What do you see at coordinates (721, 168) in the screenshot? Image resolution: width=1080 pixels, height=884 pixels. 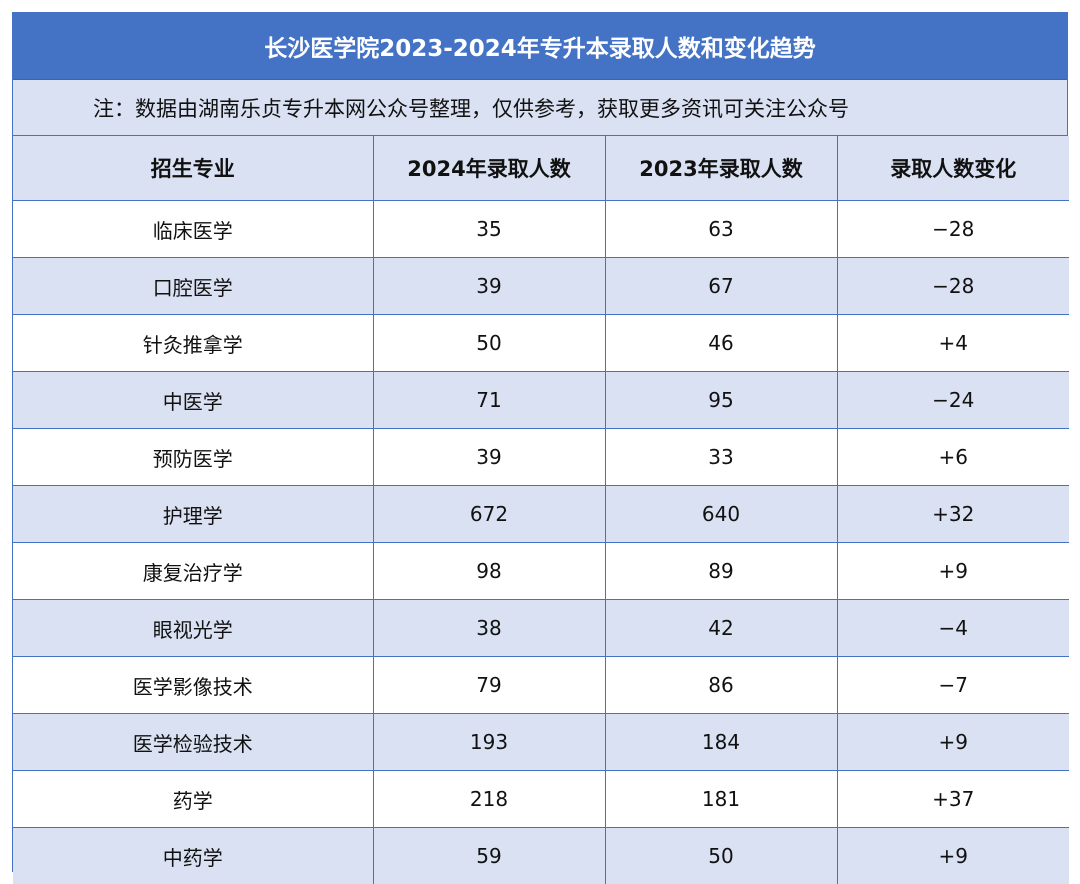 I see `column-header-2023-admissions: 2023年录取人数` at bounding box center [721, 168].